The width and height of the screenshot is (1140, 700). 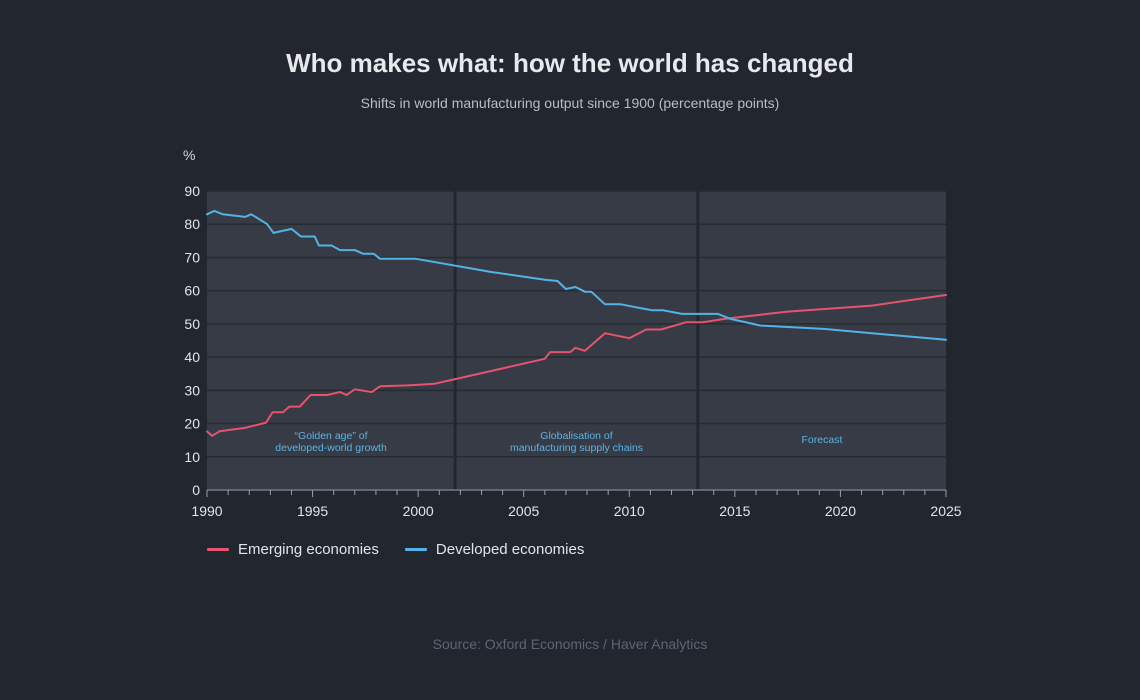 I want to click on y-tick-label: 70, so click(x=192, y=257).